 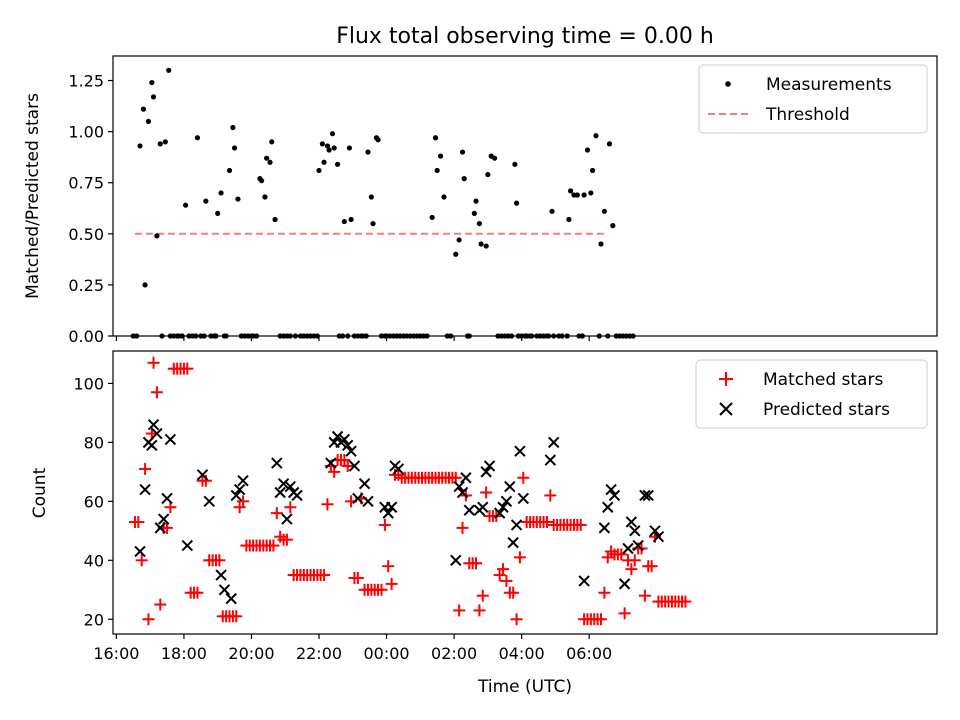 What do you see at coordinates (94, 442) in the screenshot?
I see `y-tick-label: 80` at bounding box center [94, 442].